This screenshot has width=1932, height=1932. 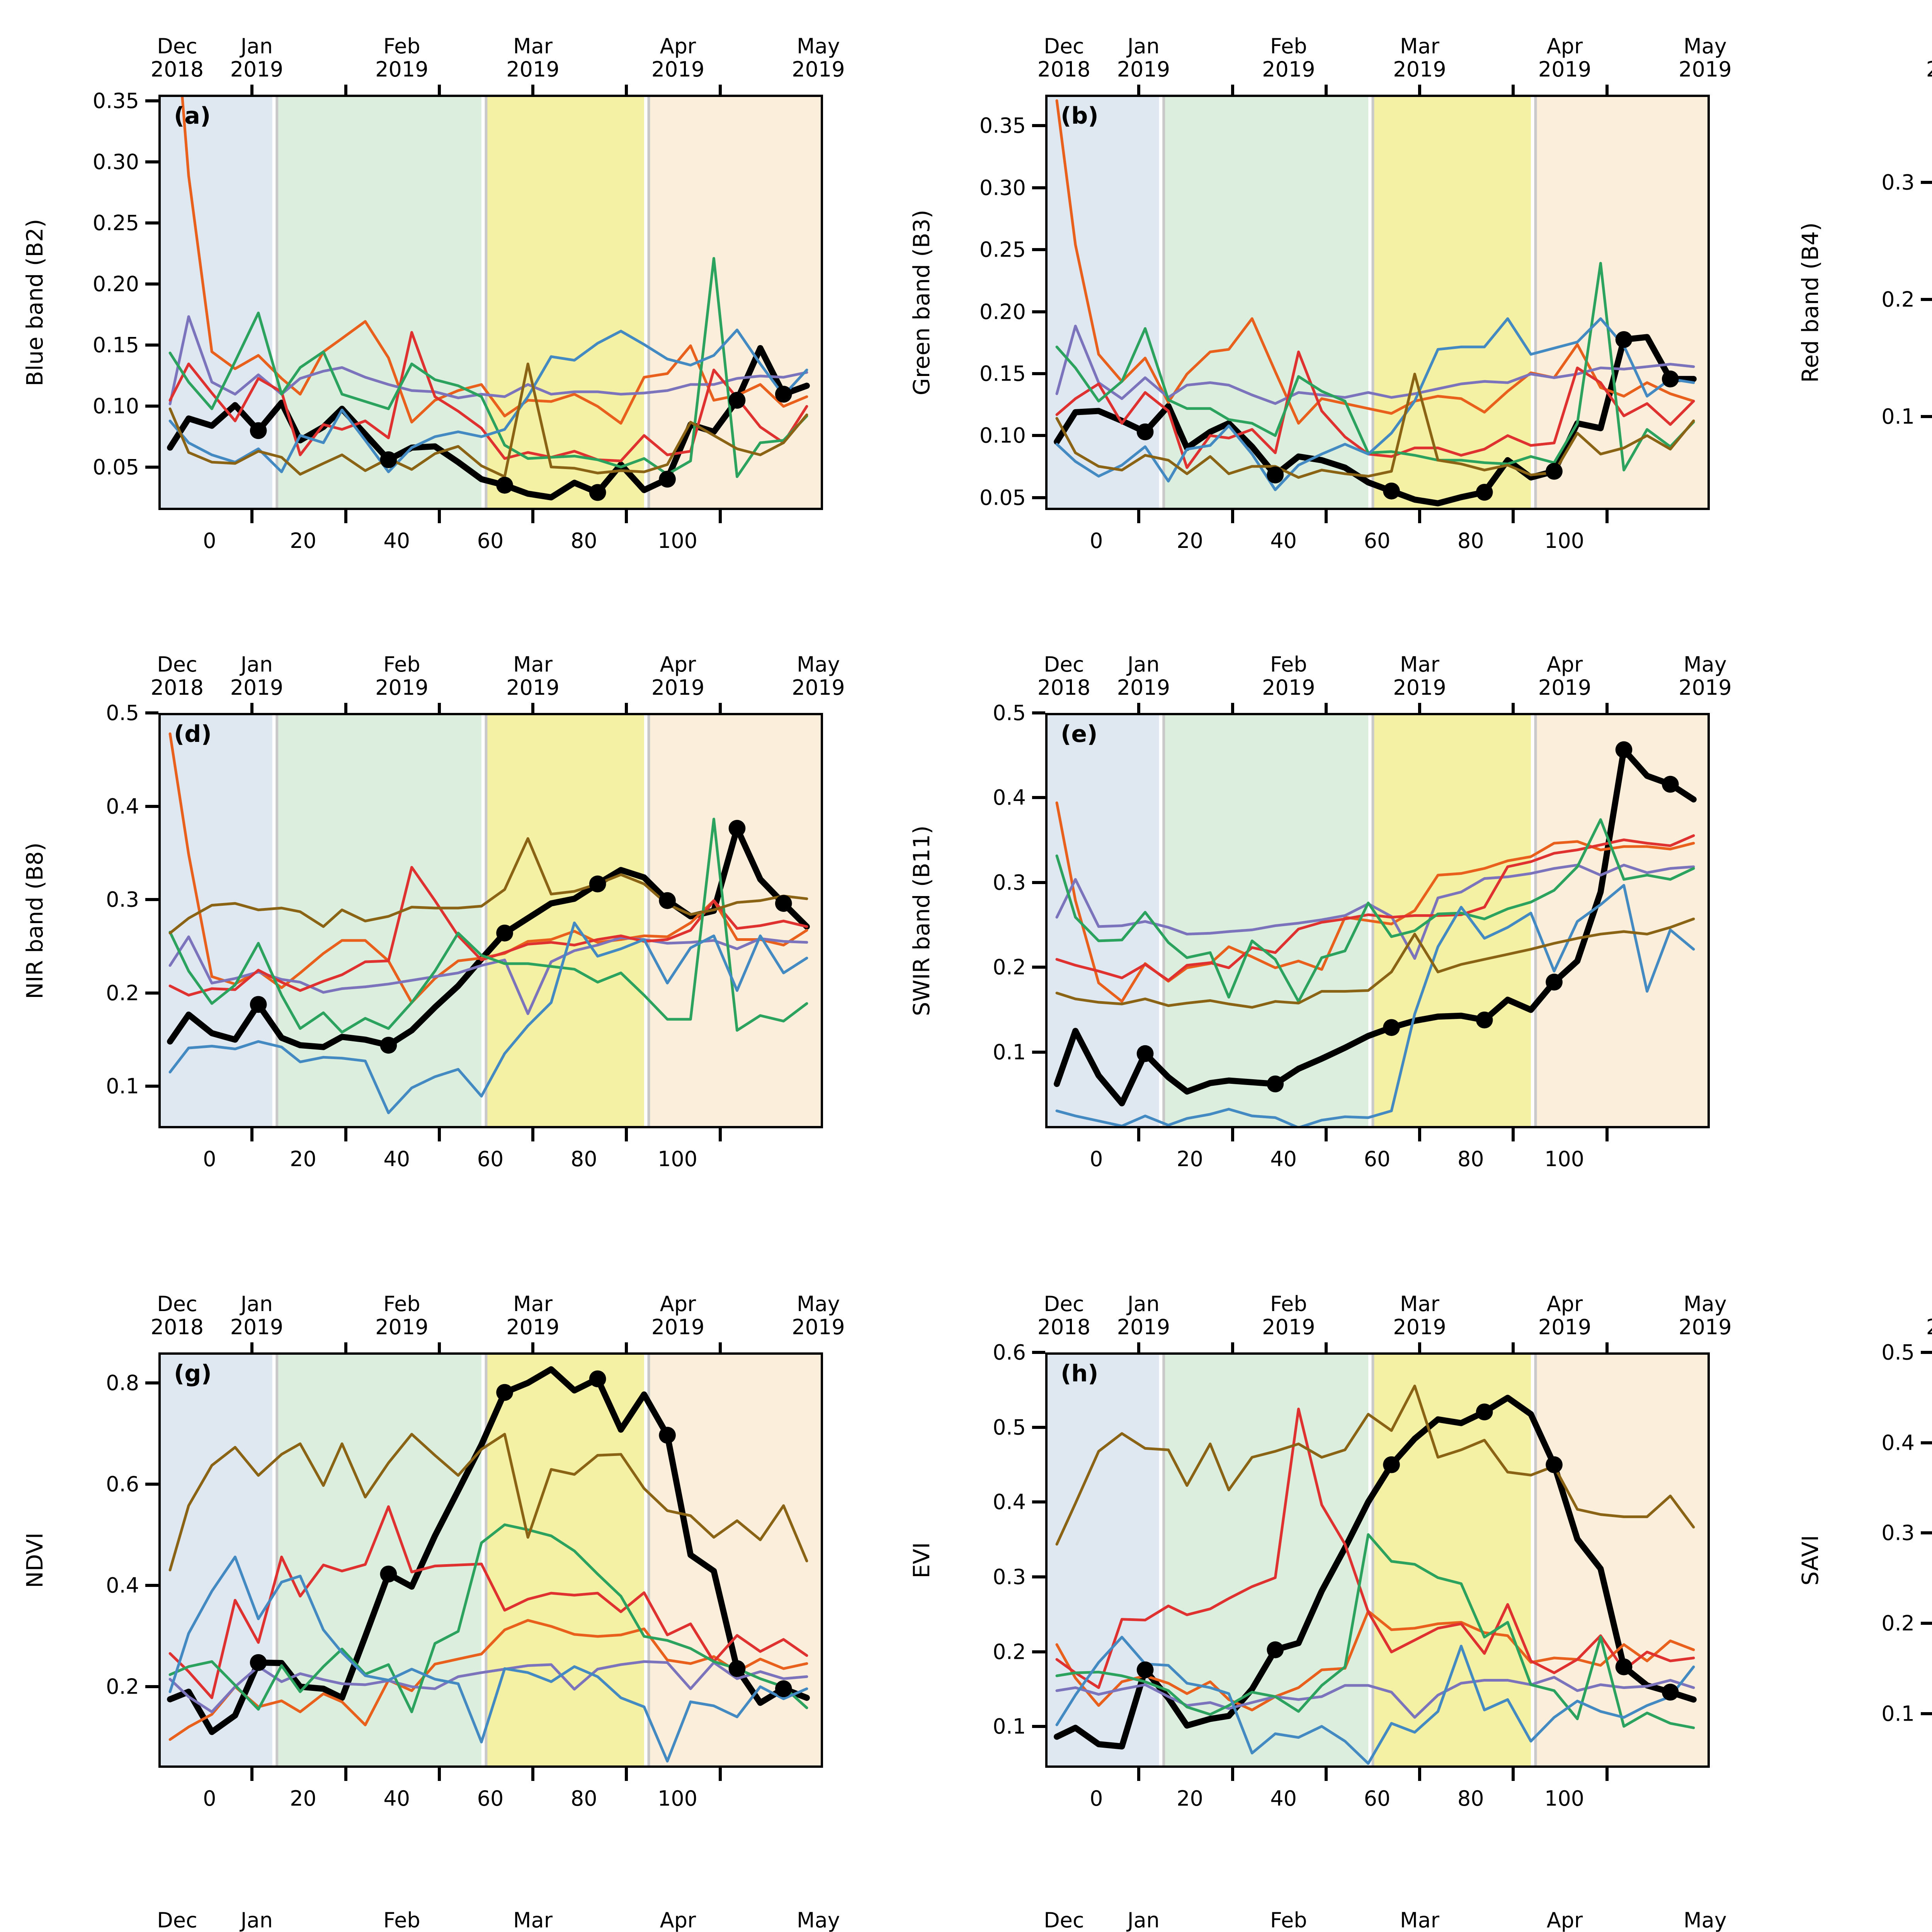 I want to click on y-tick-label: 0.10, so click(x=116, y=406).